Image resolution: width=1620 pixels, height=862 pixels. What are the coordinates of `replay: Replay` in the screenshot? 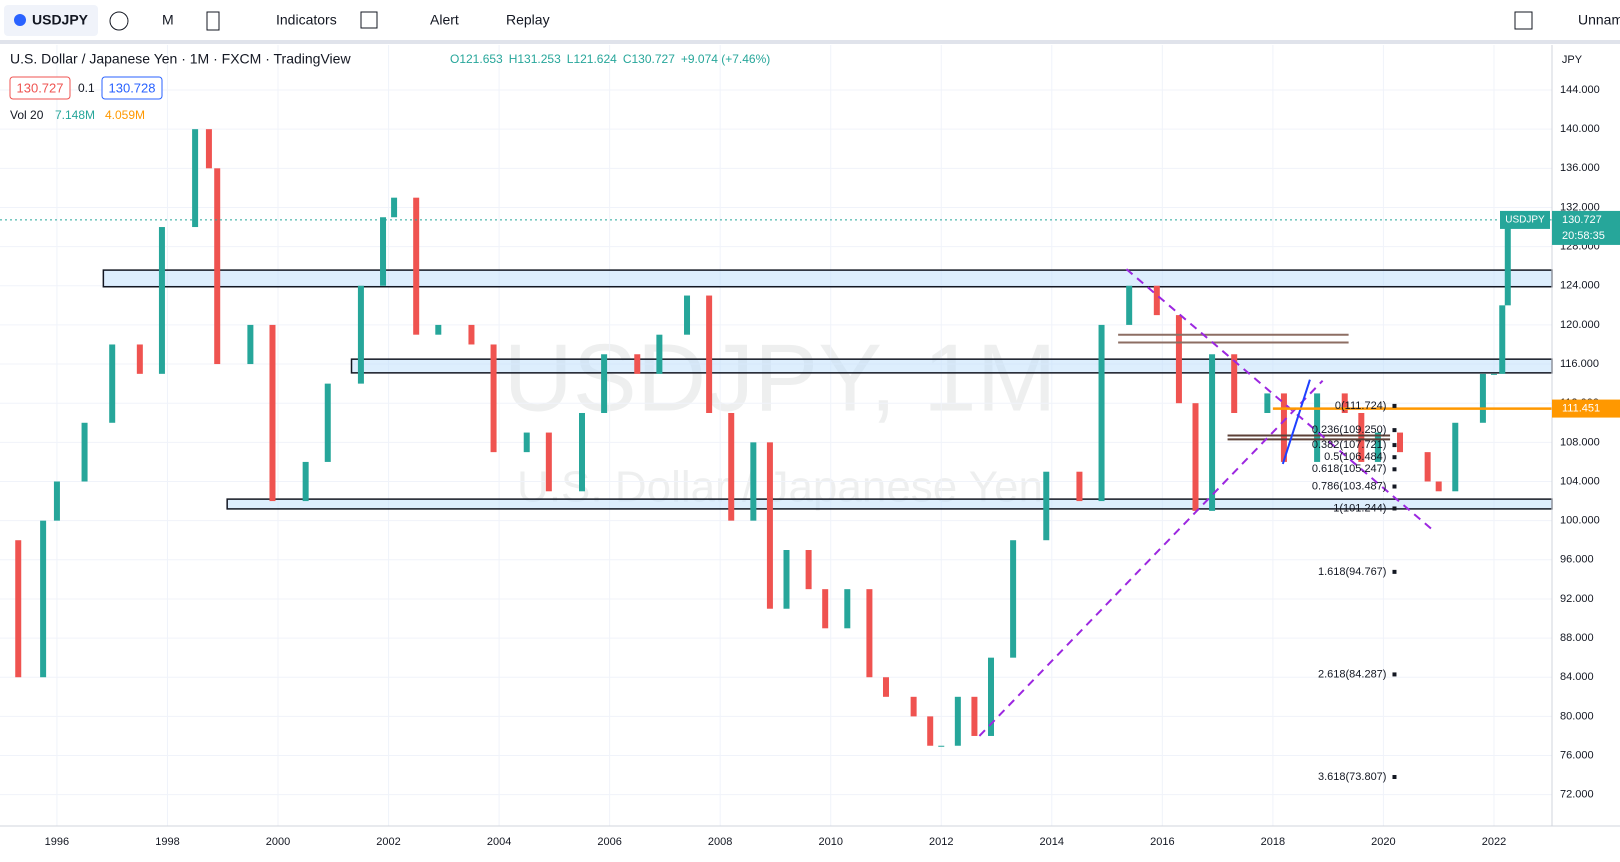 It's located at (528, 20).